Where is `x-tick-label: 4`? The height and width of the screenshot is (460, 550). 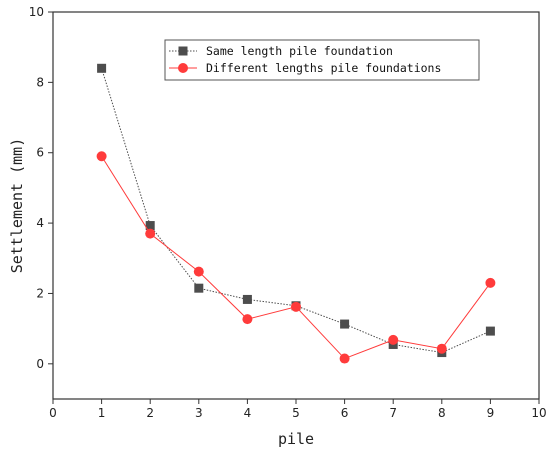
x-tick-label: 4 is located at coordinates (248, 413).